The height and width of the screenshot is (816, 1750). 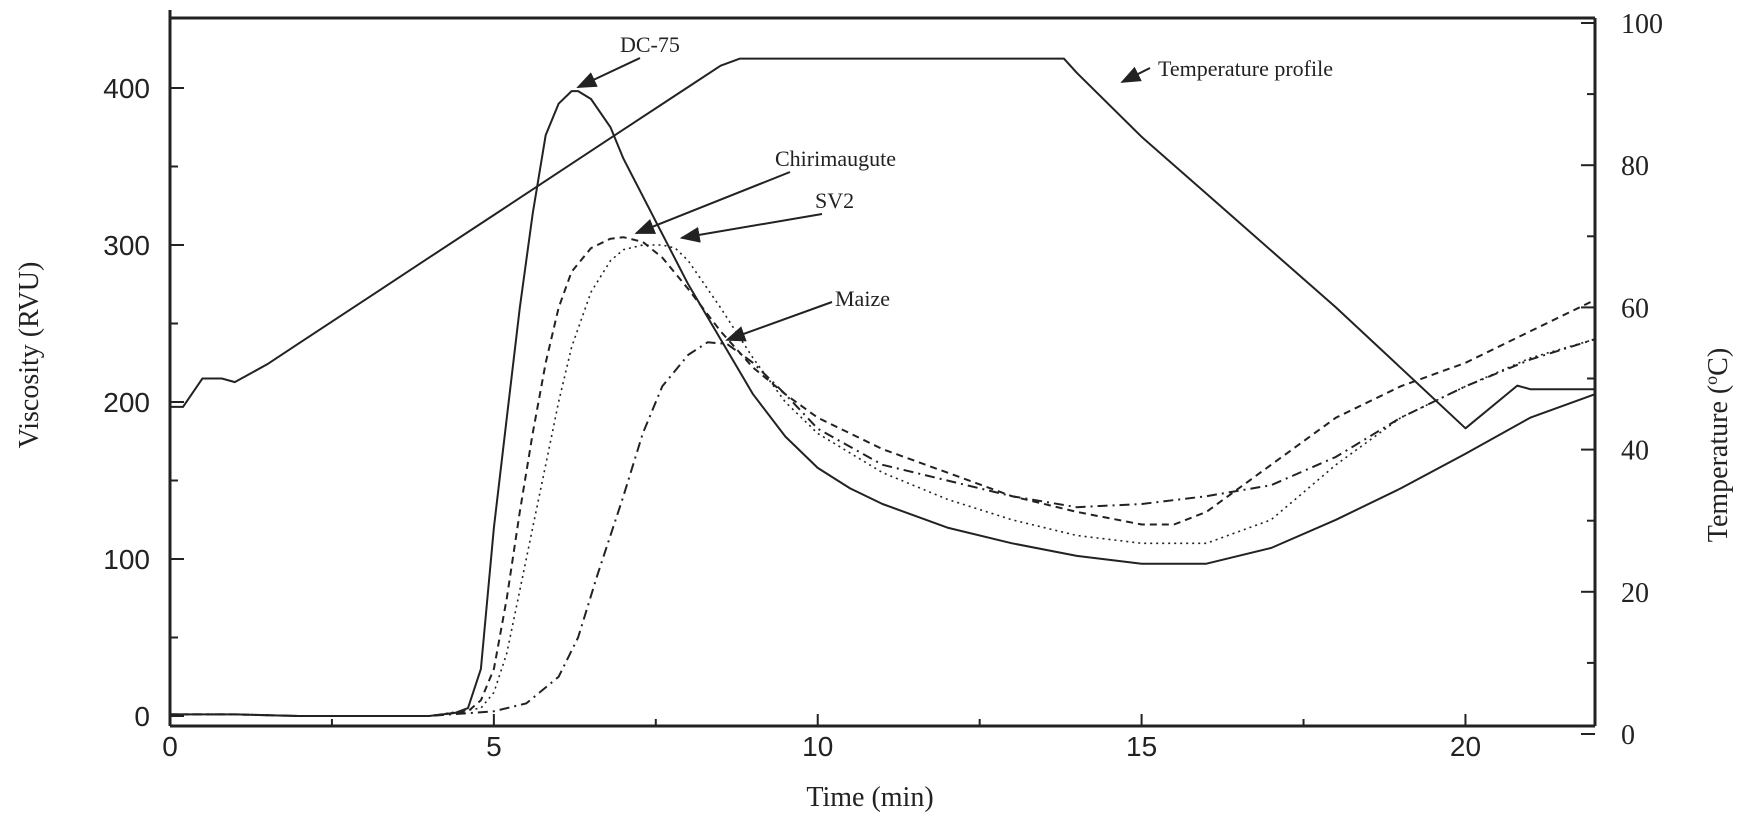 I want to click on x-tick-label: 15, so click(x=1141, y=746).